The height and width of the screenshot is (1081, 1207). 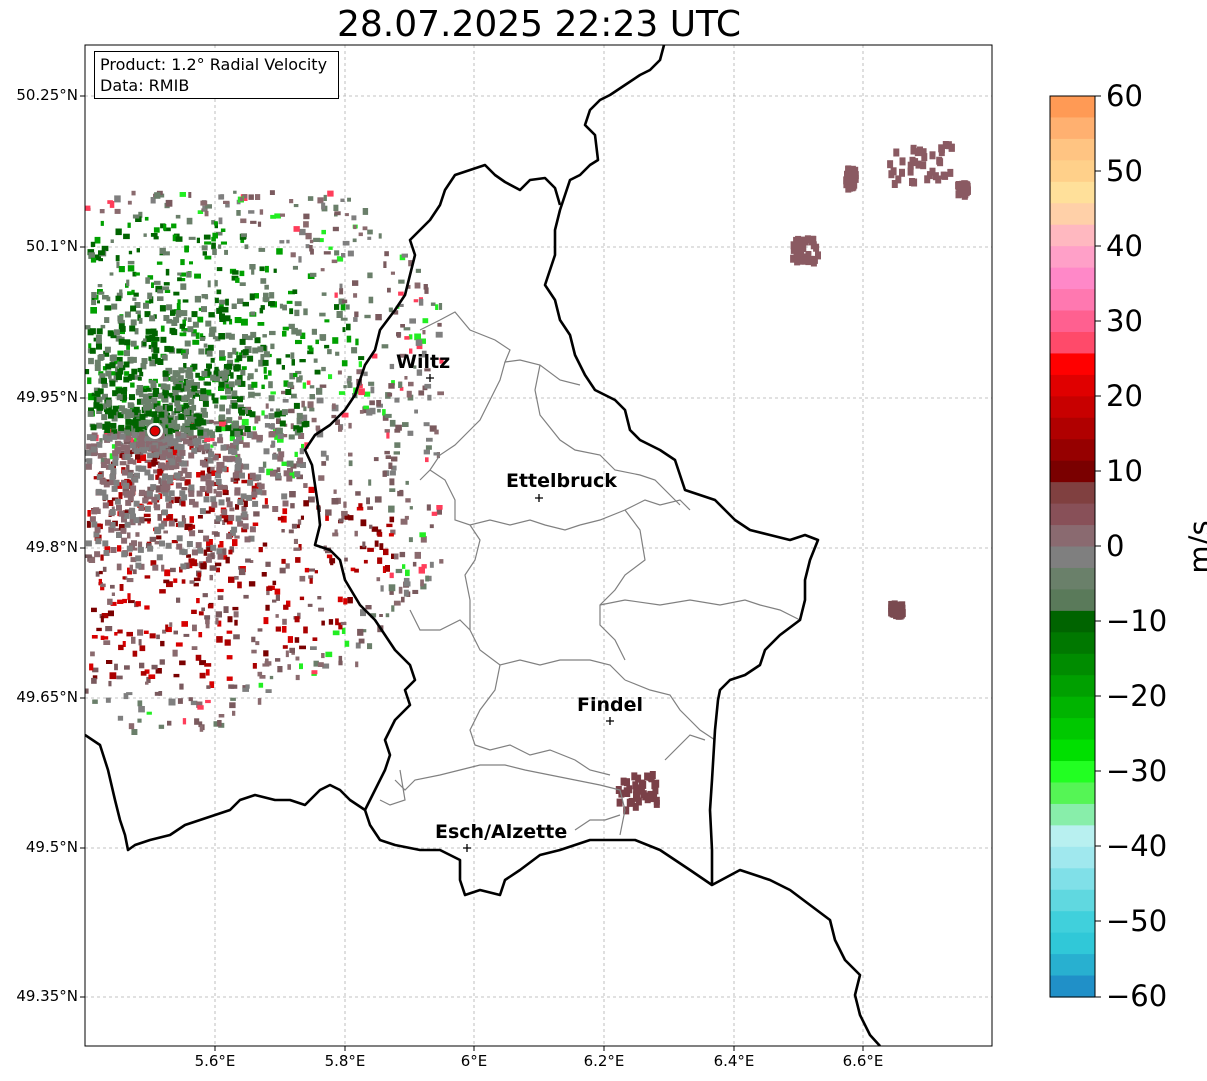 What do you see at coordinates (863, 1061) in the screenshot?
I see `lon-tick-label: 6.6°E` at bounding box center [863, 1061].